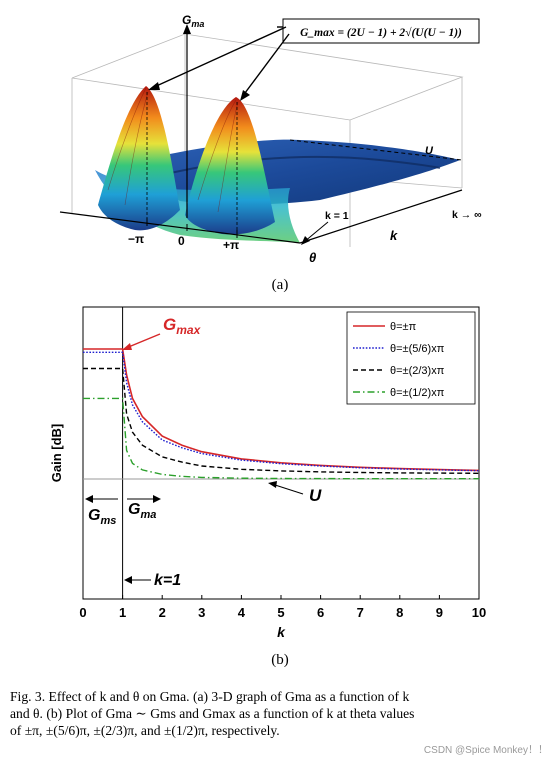 The height and width of the screenshot is (761, 556). What do you see at coordinates (201, 612) in the screenshot?
I see `x-tick-label: 3` at bounding box center [201, 612].